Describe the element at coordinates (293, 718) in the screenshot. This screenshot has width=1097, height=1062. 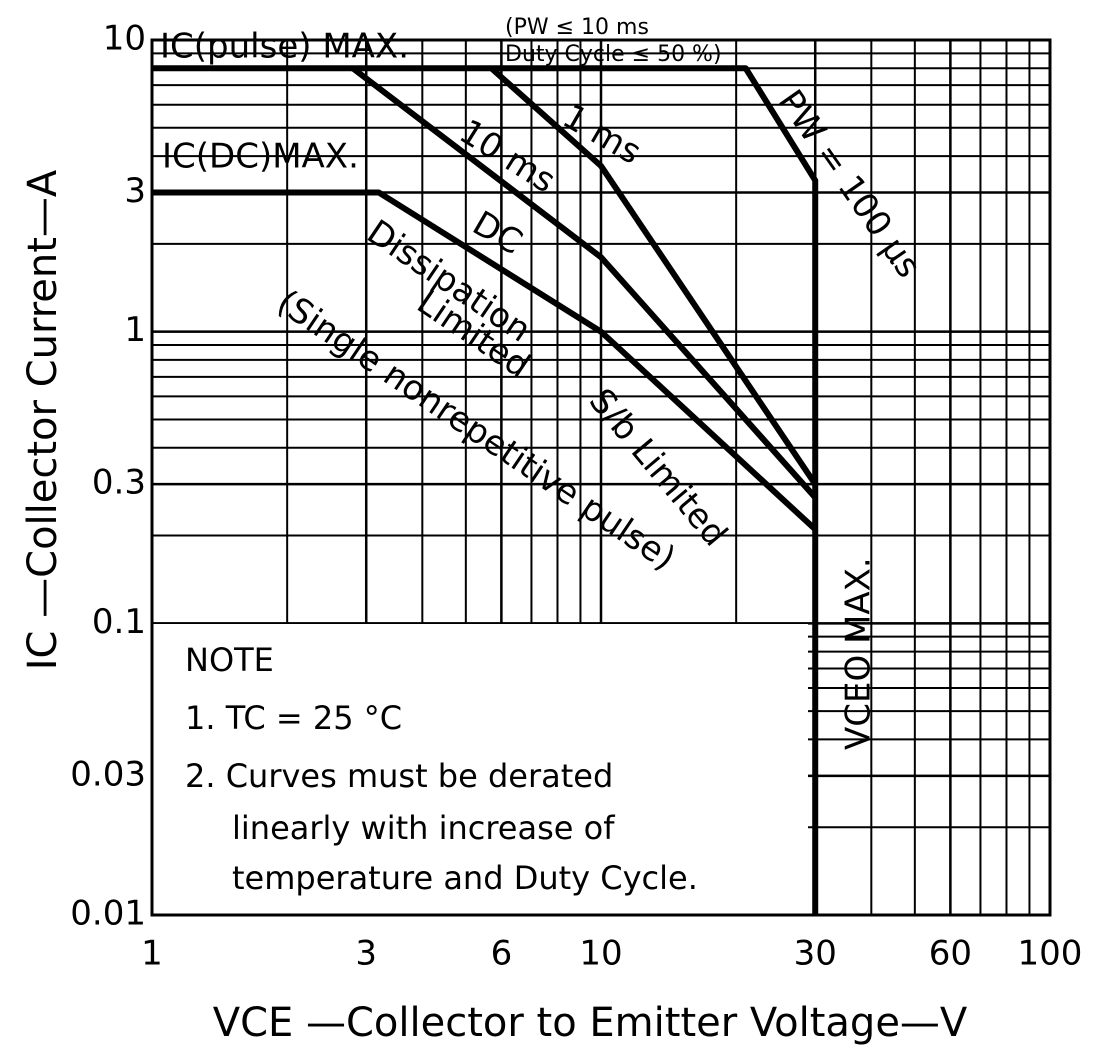
I see `note-line: 1. TC = 25 °C` at that location.